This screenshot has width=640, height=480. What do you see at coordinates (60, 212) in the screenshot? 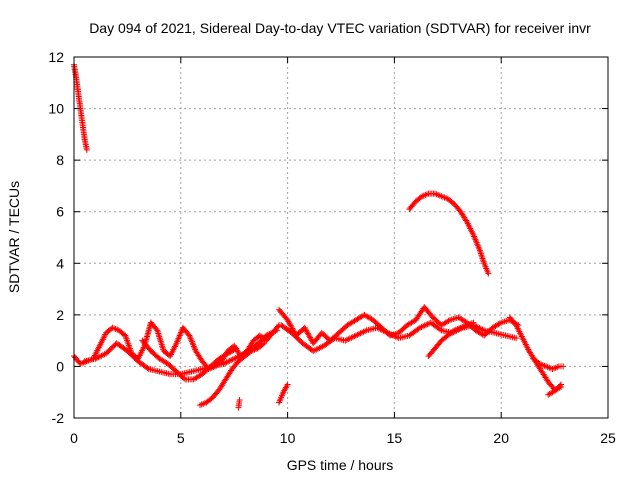
I see `y-tick-label: 6` at bounding box center [60, 212].